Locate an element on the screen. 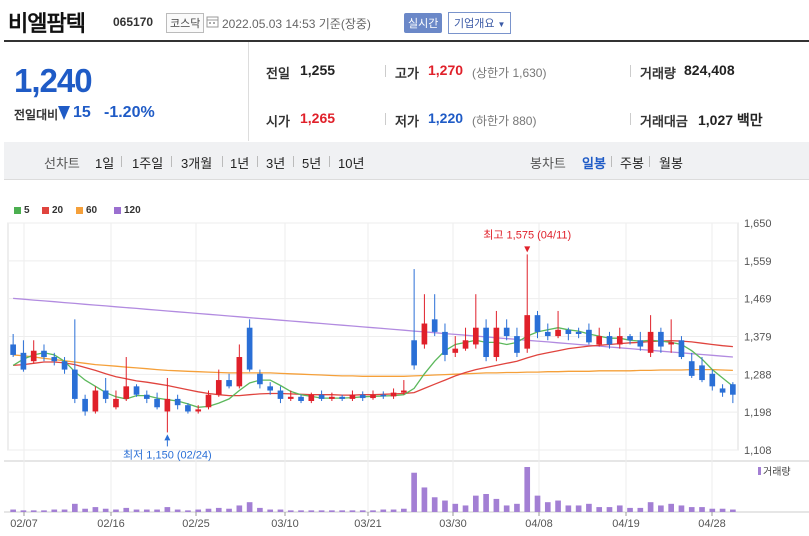 This screenshot has height=536, width=809. x-tick-label: 03/30 is located at coordinates (453, 524).